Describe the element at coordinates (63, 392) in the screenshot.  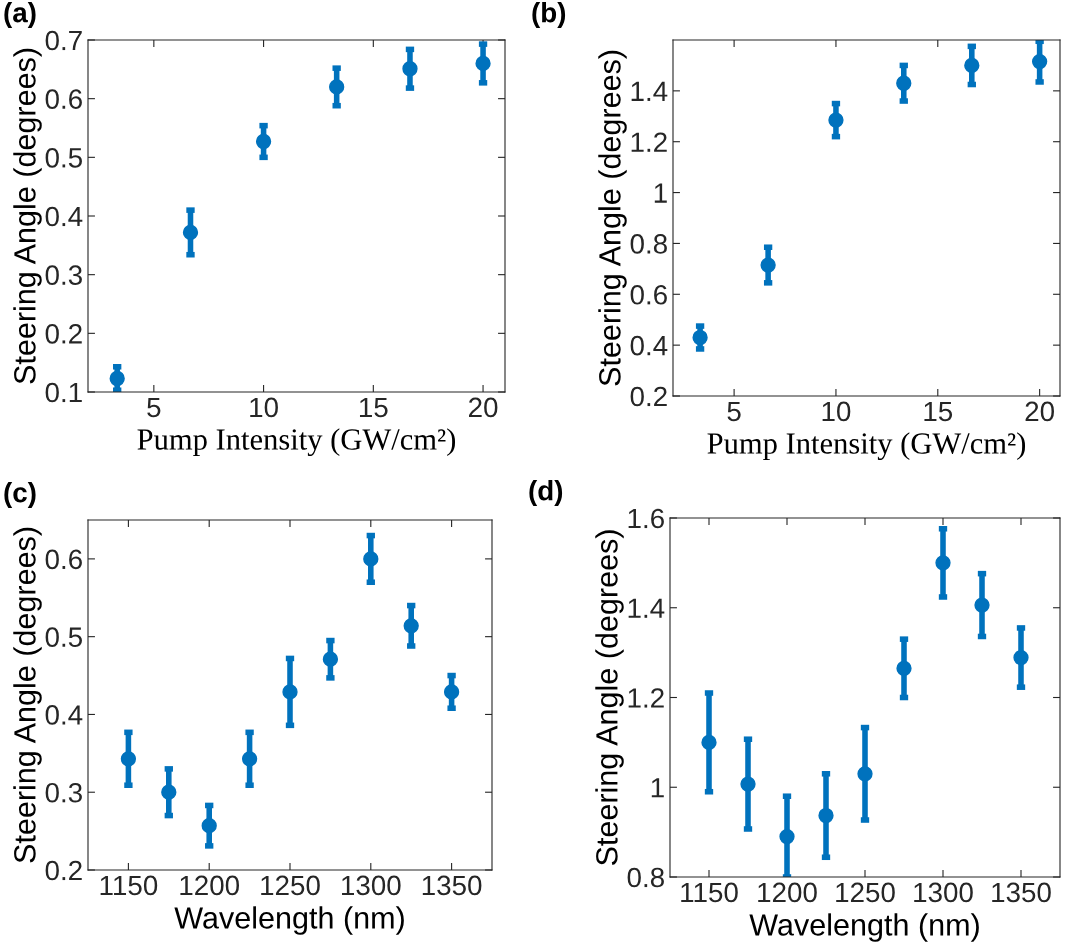
I see `y-tick-label: 0.1` at that location.